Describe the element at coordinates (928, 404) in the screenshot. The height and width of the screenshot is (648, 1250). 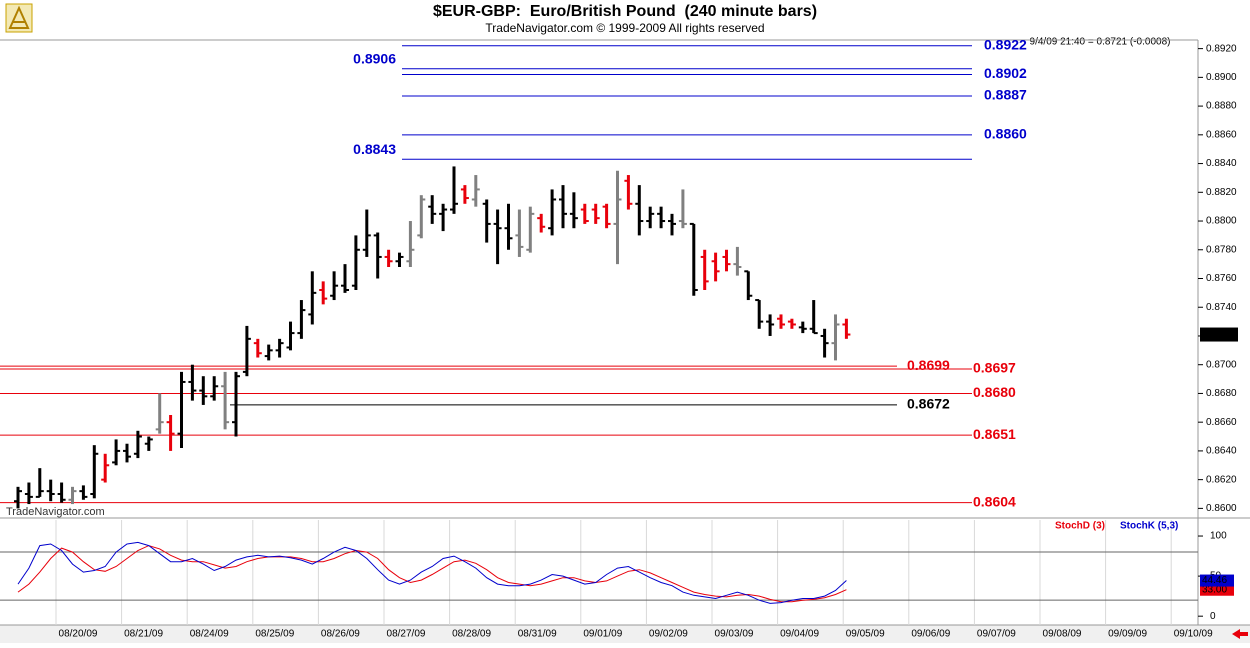
I see `level-label: 0.8672` at that location.